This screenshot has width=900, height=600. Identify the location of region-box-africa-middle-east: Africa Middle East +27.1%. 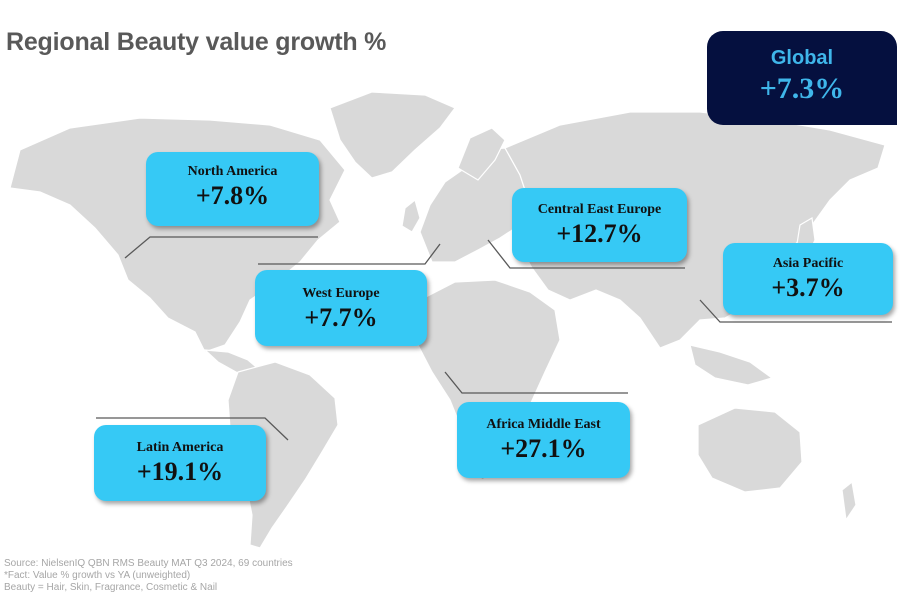
(543, 440).